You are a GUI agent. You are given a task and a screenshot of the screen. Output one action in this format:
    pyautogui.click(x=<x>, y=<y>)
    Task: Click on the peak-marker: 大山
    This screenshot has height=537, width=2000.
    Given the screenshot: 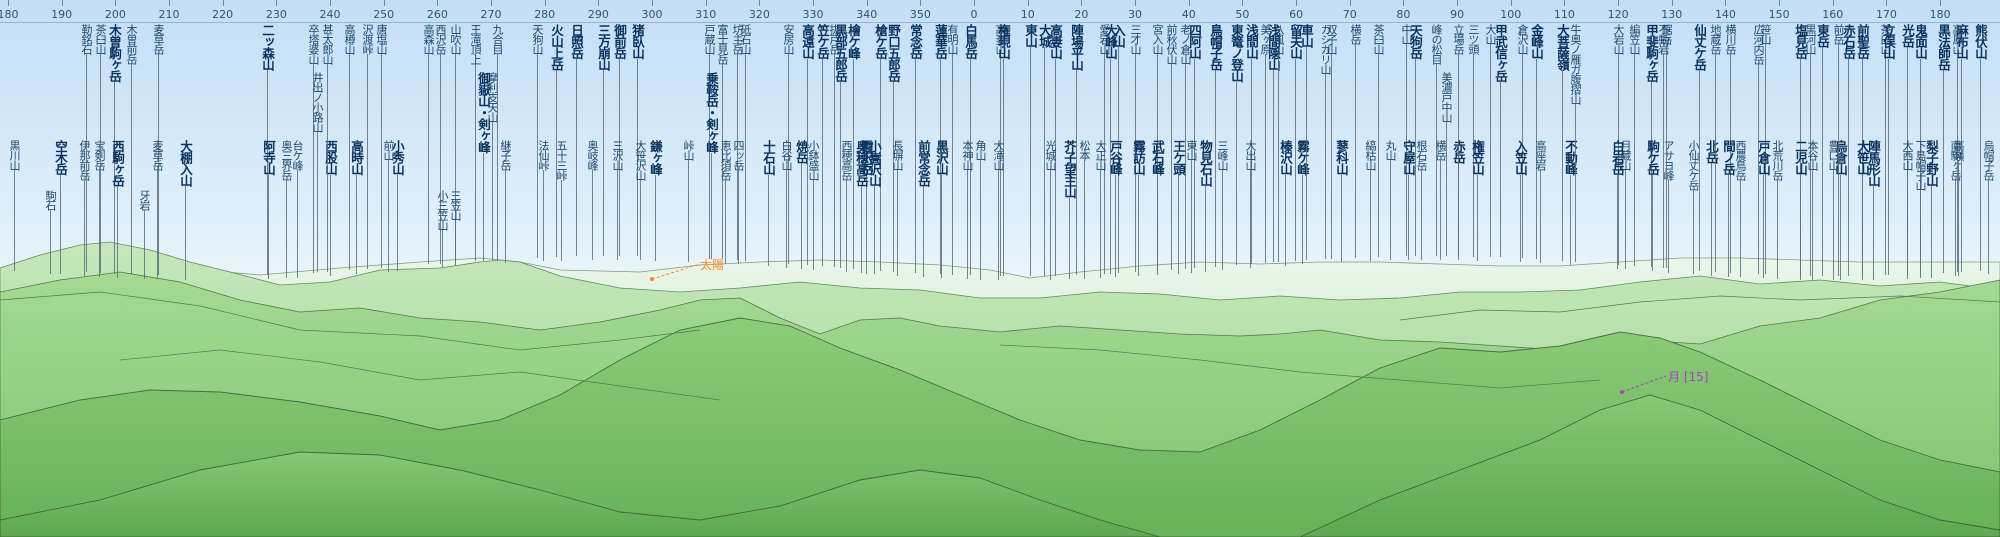 What is the action you would take?
    pyautogui.click(x=1490, y=141)
    